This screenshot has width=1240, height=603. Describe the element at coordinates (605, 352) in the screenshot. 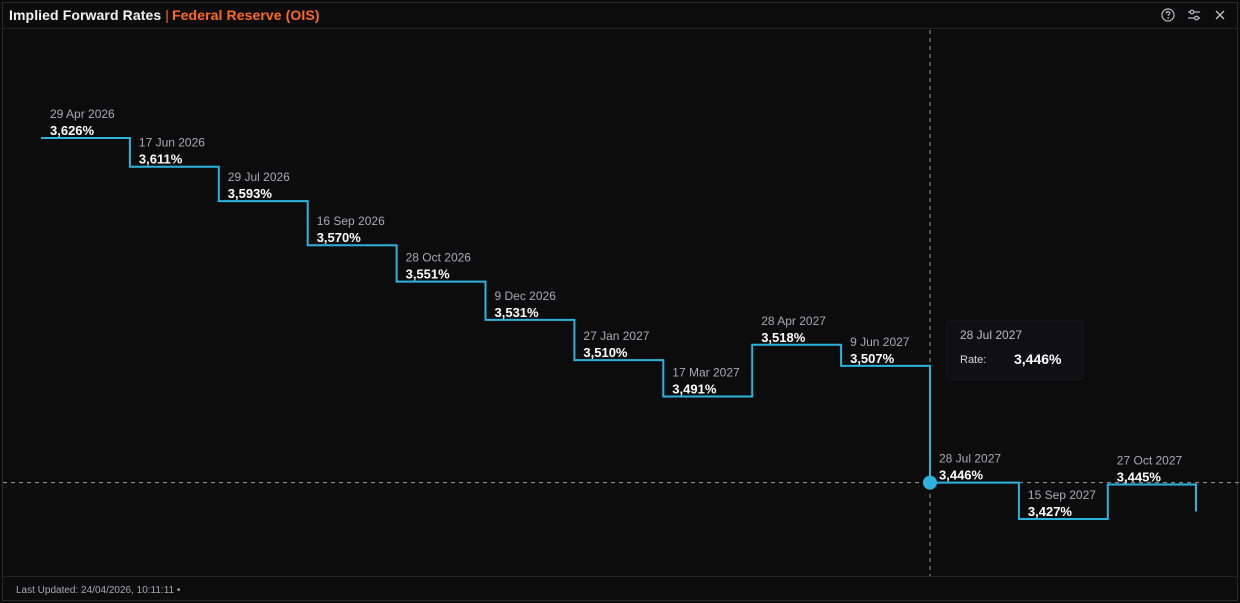

I see `point-value-label: 3,510%` at that location.